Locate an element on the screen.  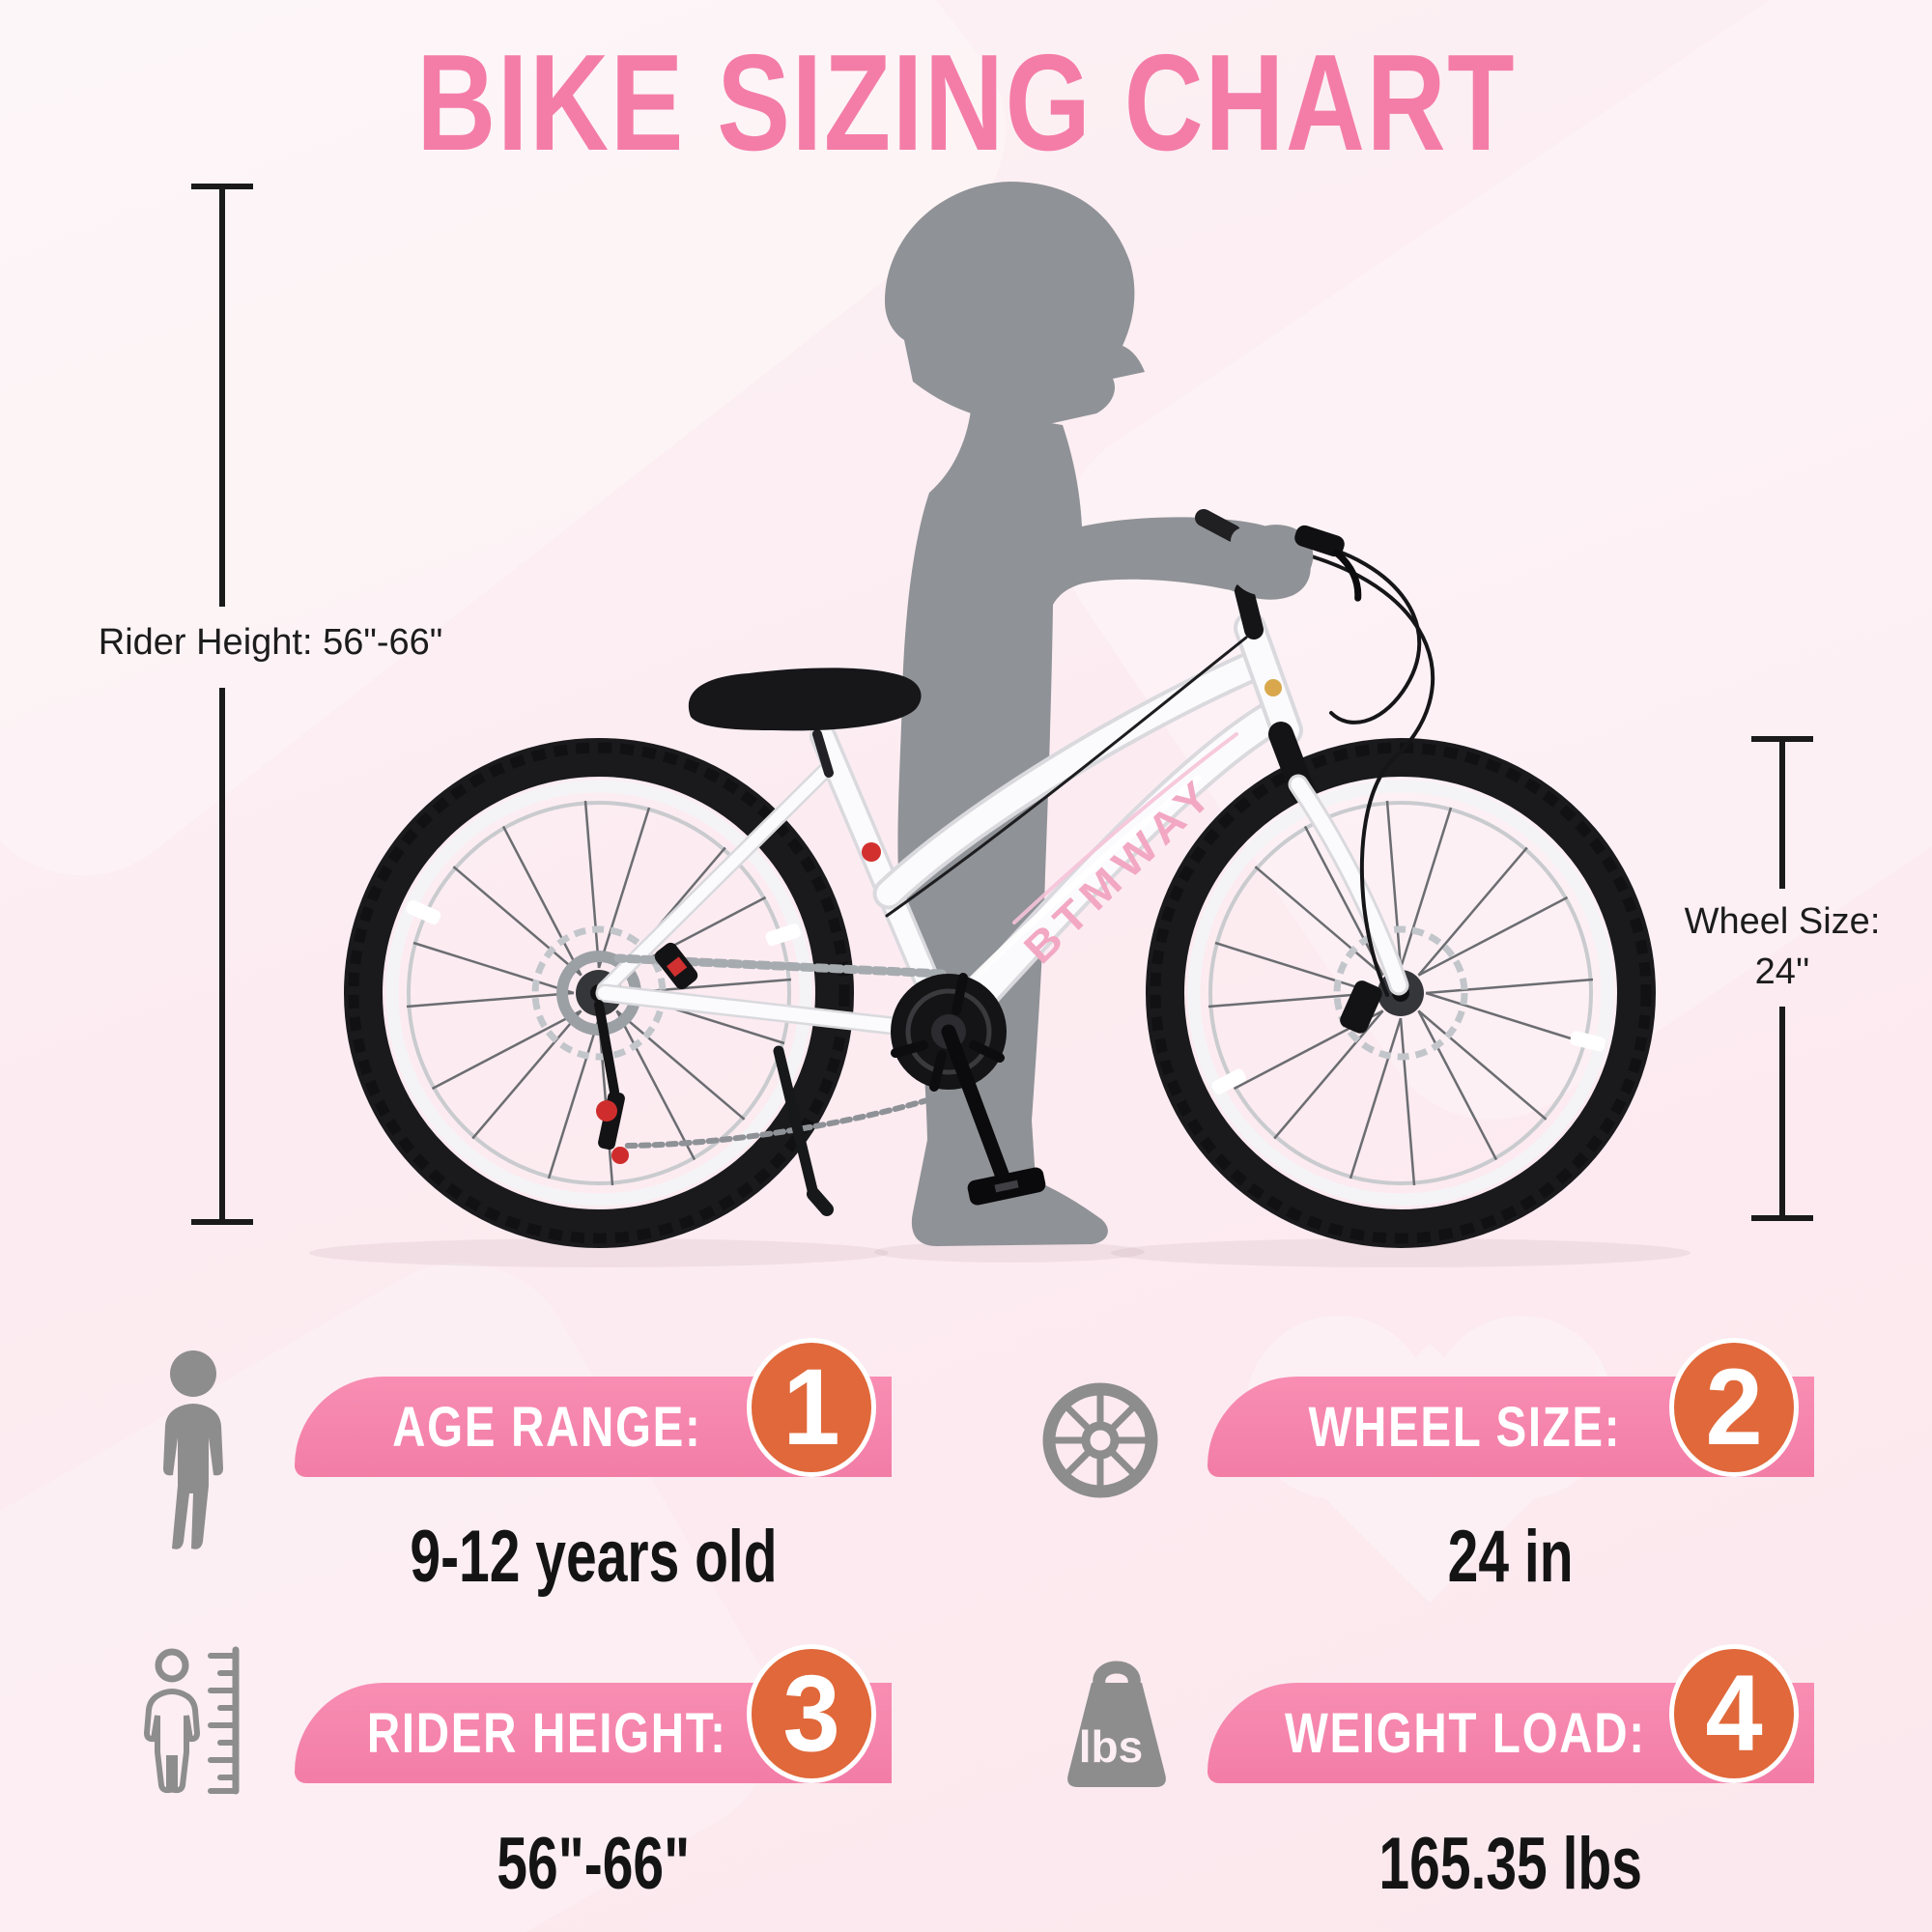
child-hand-on-grip is located at coordinates (1295, 563).